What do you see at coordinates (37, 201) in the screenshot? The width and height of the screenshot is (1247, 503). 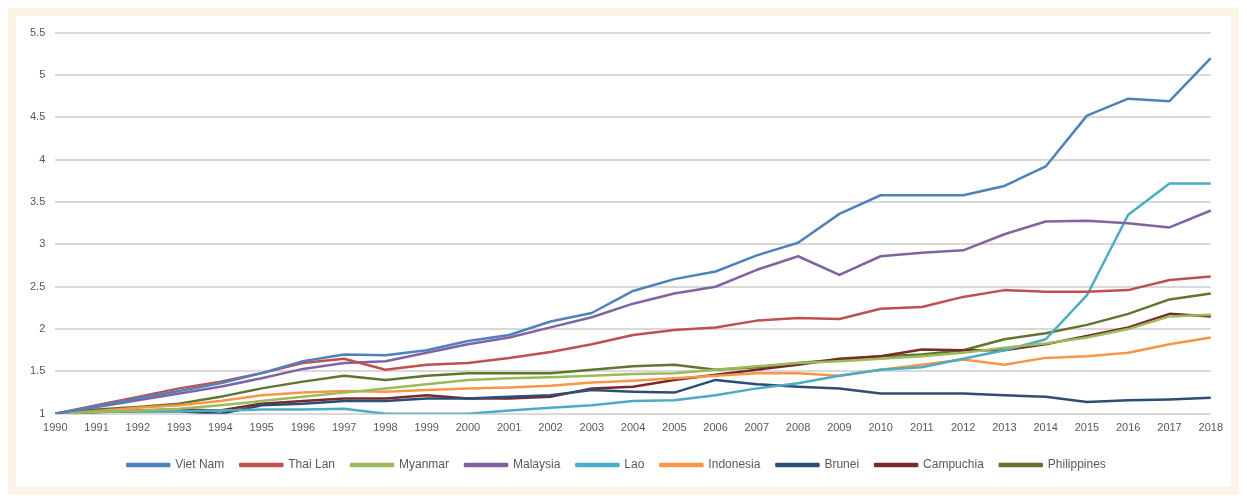 I see `y-tick-label: 3.5` at bounding box center [37, 201].